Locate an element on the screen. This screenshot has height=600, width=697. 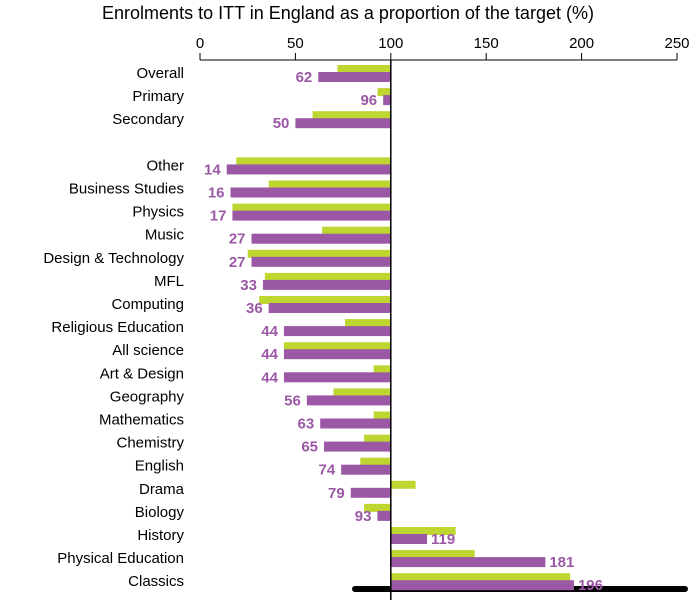
value-label: 36 is located at coordinates (254, 308).